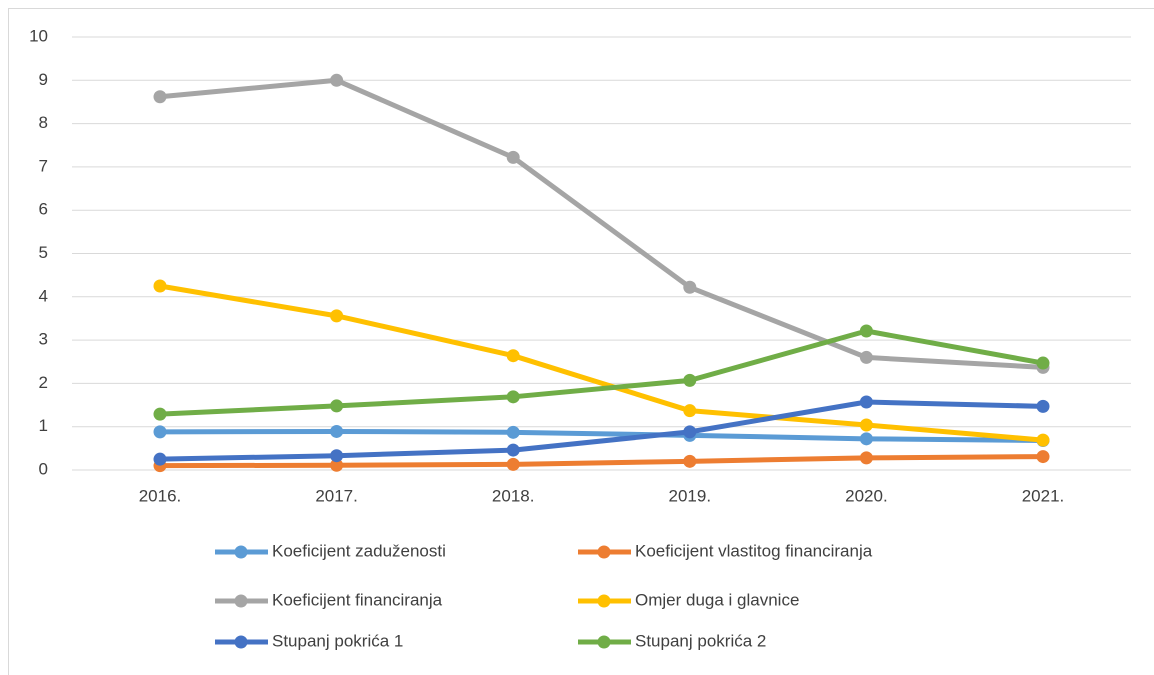 Image resolution: width=1154 pixels, height=675 pixels. I want to click on y-tick-label: 8, so click(43, 122).